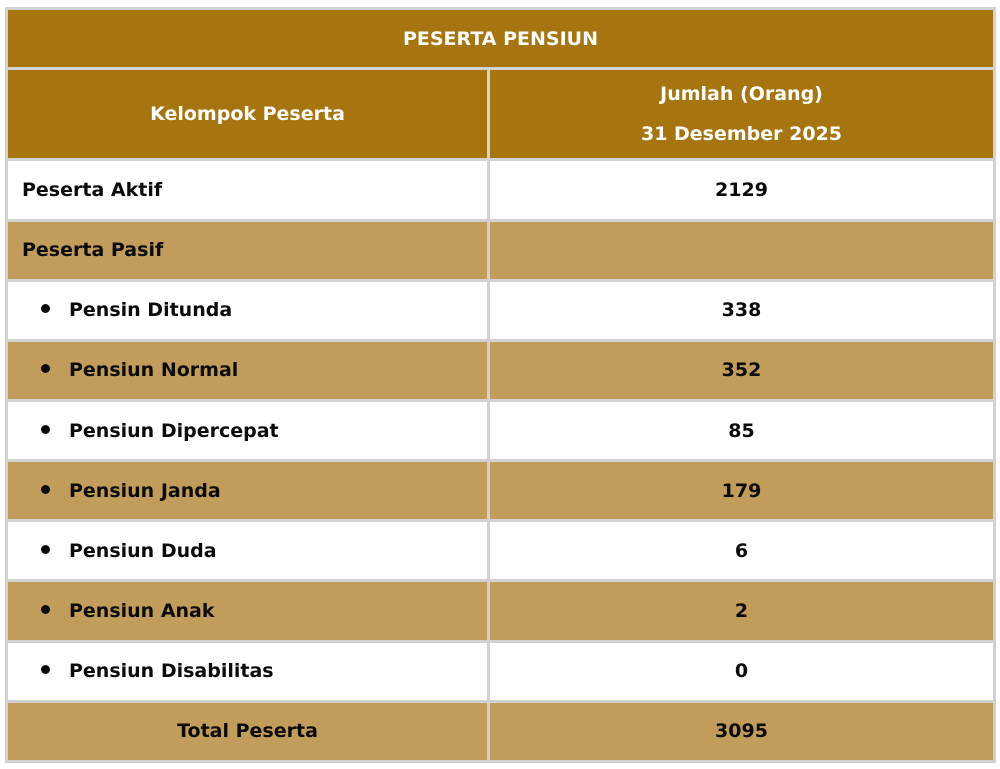 This screenshot has width=1000, height=769. I want to click on row-label-cell: Pensiun Dipercepat, so click(247, 431).